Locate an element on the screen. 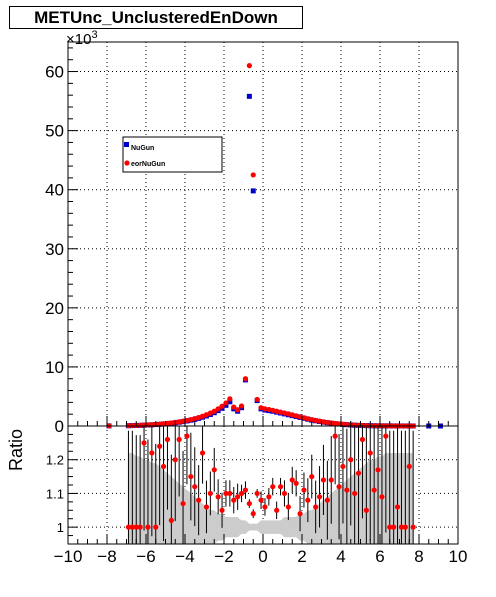  x-tick-label: 4 is located at coordinates (340, 556).